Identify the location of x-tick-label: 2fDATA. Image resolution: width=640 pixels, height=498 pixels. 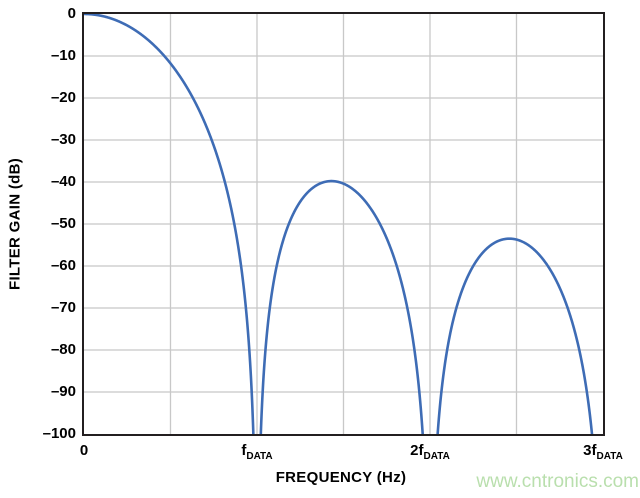
(430, 452).